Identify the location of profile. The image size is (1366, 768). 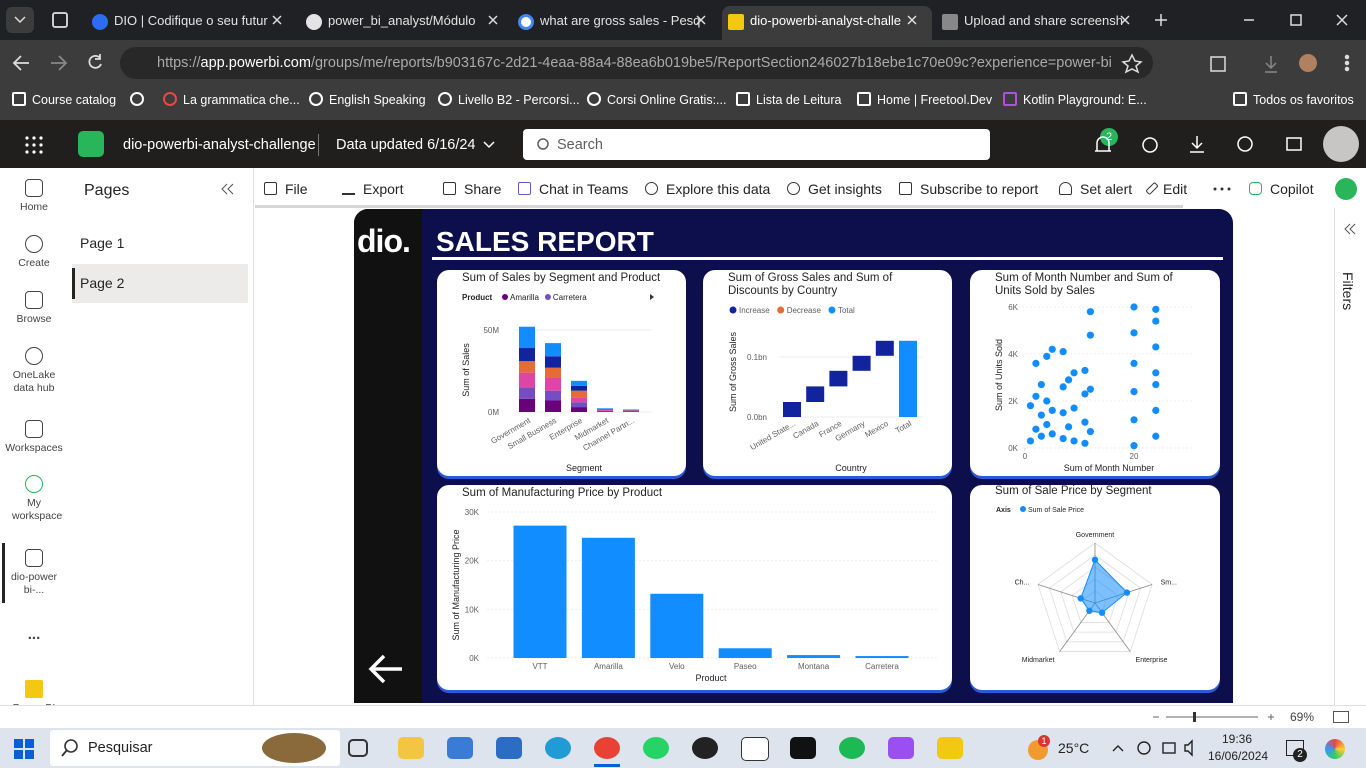
(1308, 63).